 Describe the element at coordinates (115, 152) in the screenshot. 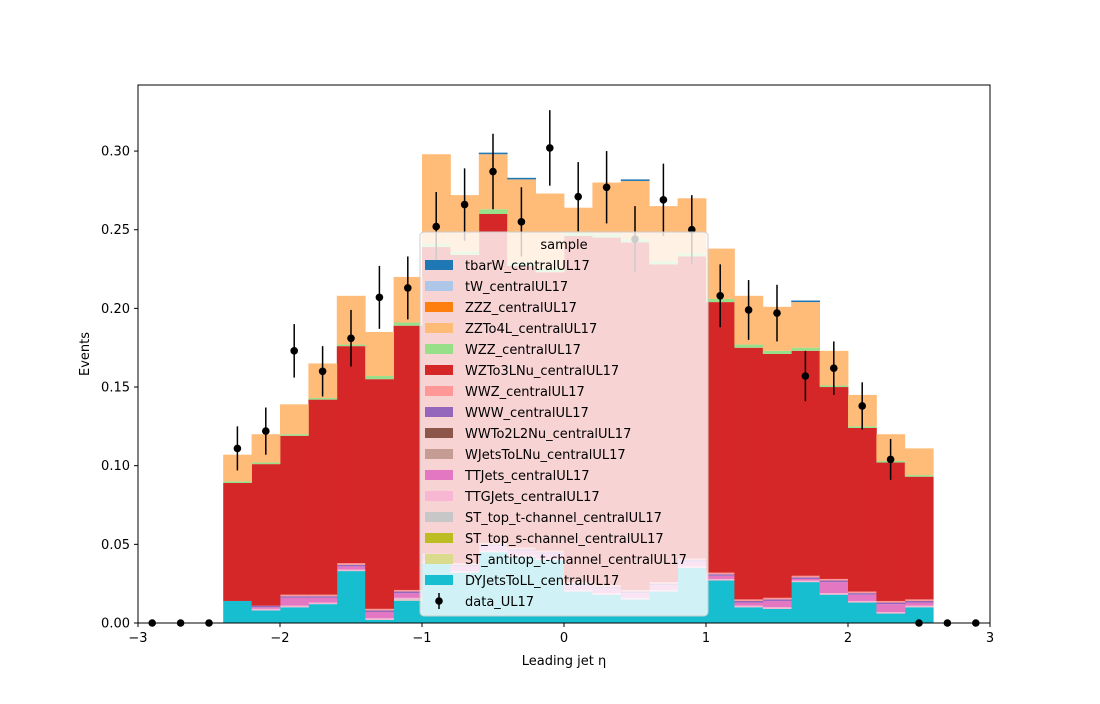

I see `y-tick-label: 0.30` at that location.